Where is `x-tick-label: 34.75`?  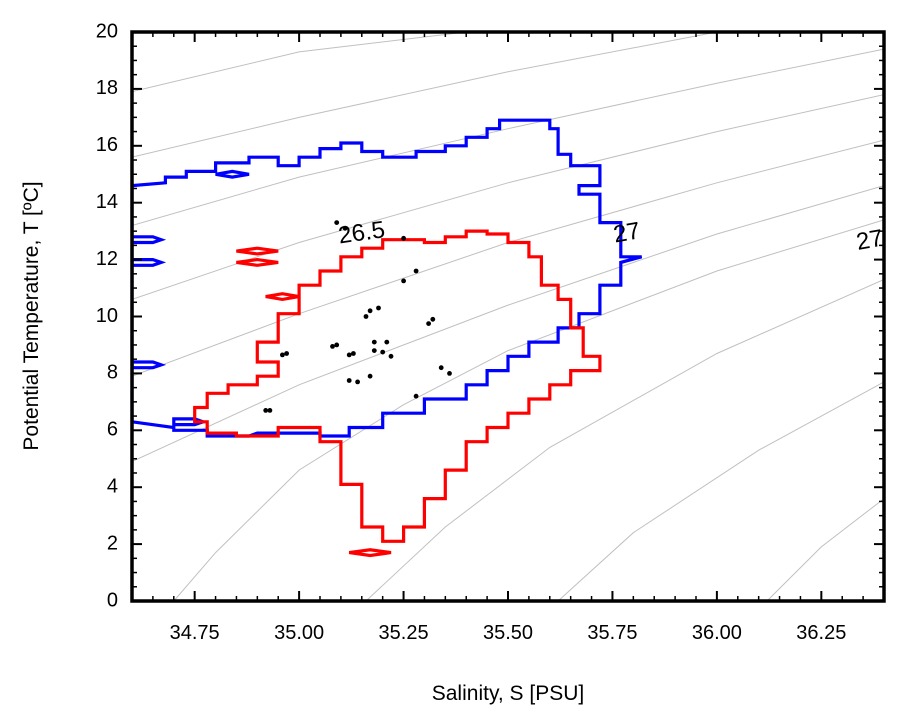
x-tick-label: 34.75 is located at coordinates (195, 633).